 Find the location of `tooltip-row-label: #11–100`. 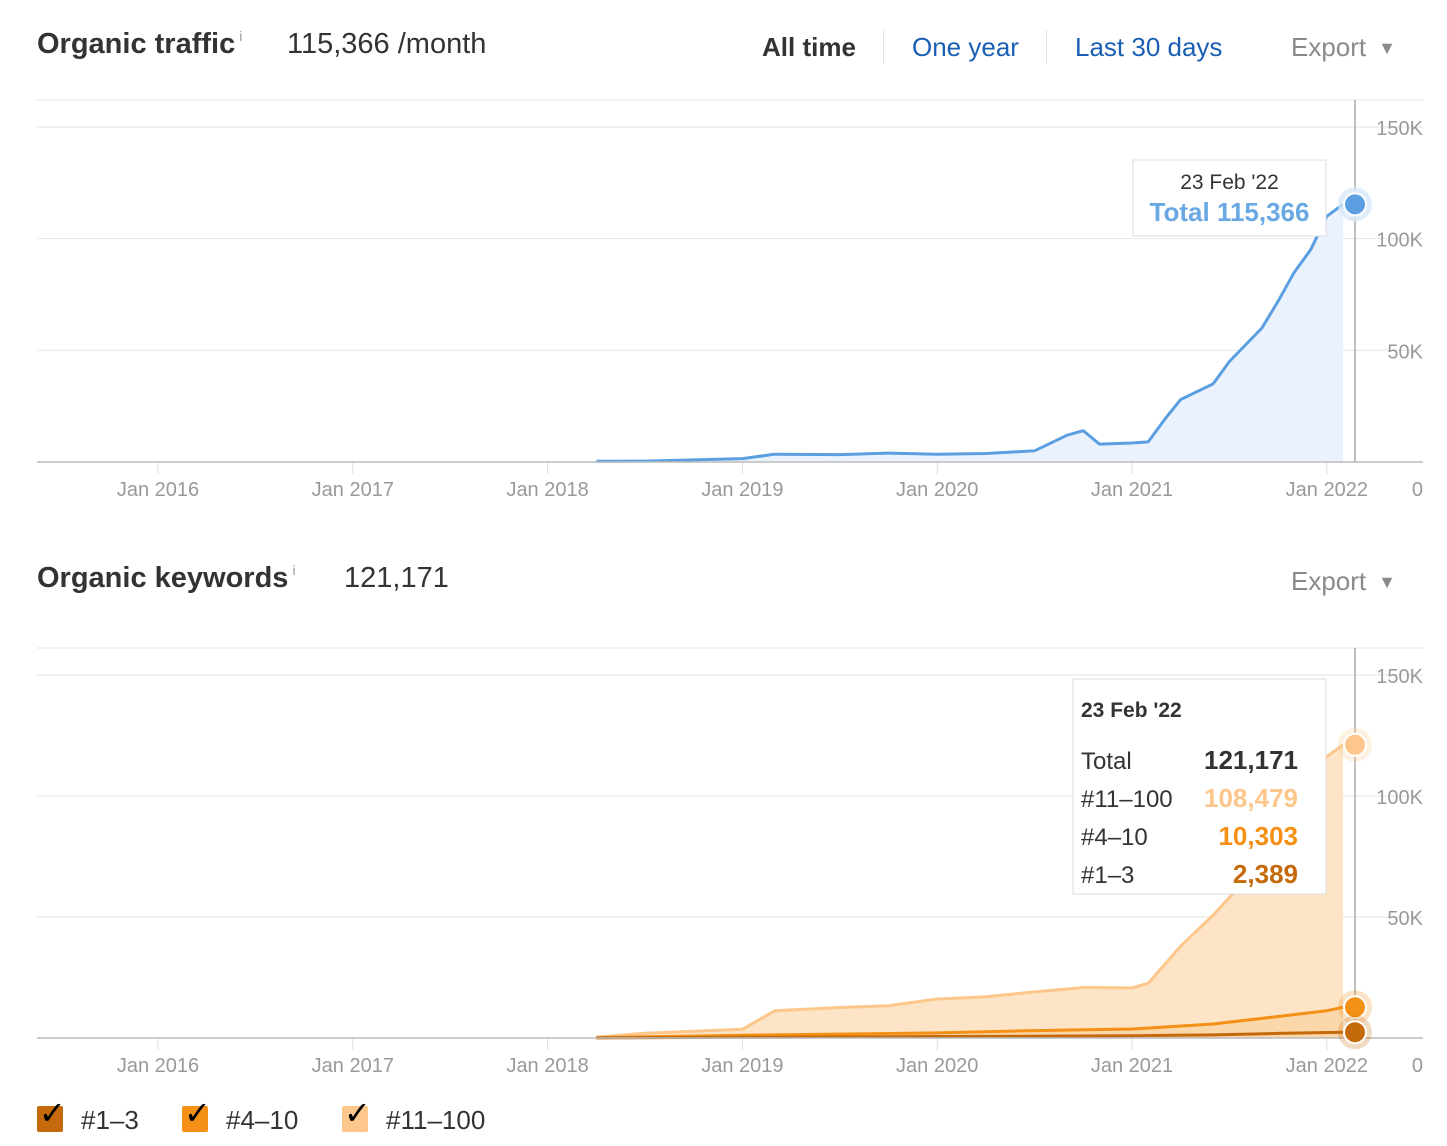

tooltip-row-label: #11–100 is located at coordinates (1127, 799).